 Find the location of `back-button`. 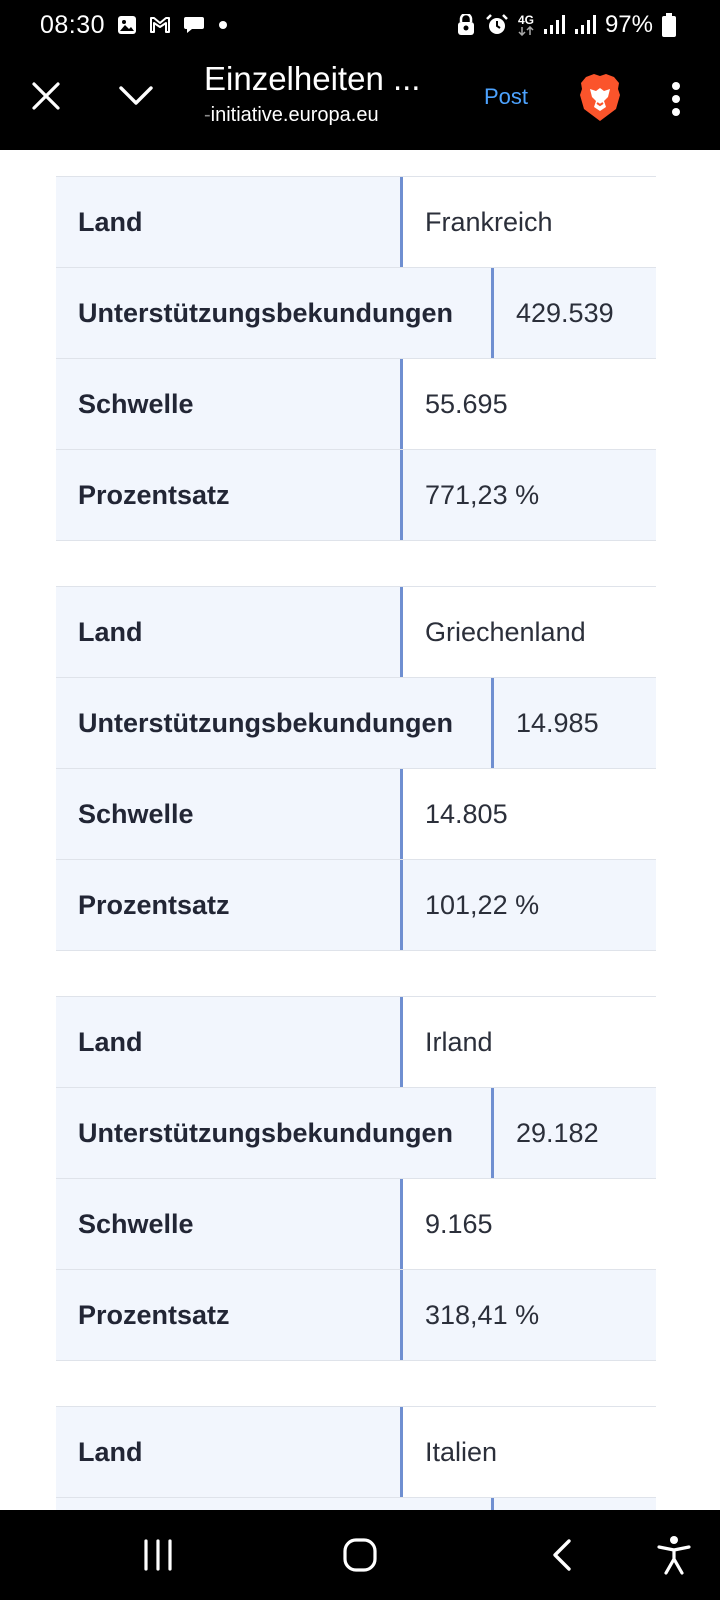

back-button is located at coordinates (562, 1555).